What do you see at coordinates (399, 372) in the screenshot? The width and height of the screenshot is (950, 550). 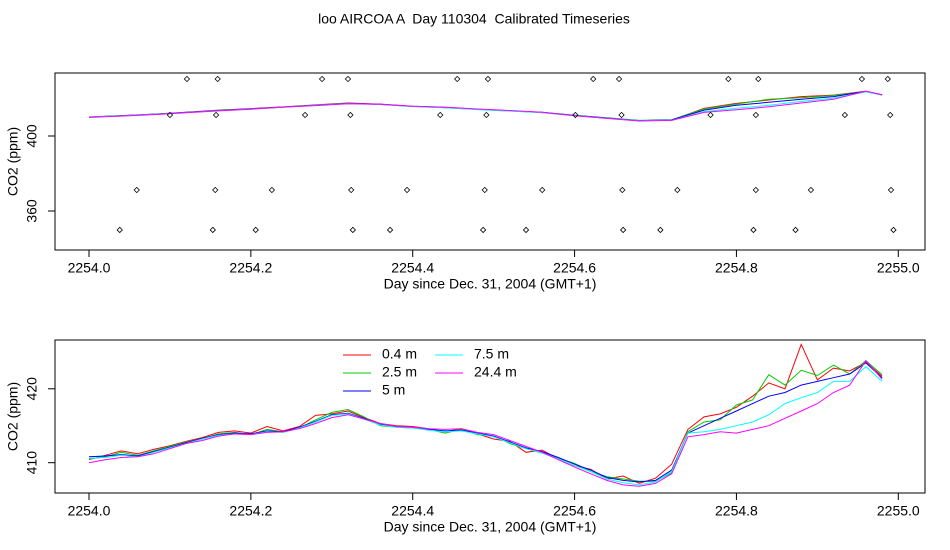 I see `legend-label: 2.5 m` at bounding box center [399, 372].